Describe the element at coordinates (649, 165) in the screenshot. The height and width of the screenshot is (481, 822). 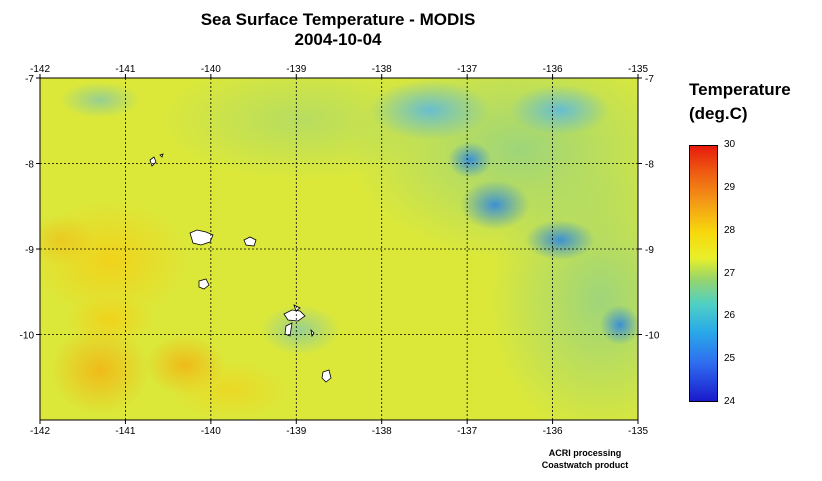
I see `lat-label-right: -8` at that location.